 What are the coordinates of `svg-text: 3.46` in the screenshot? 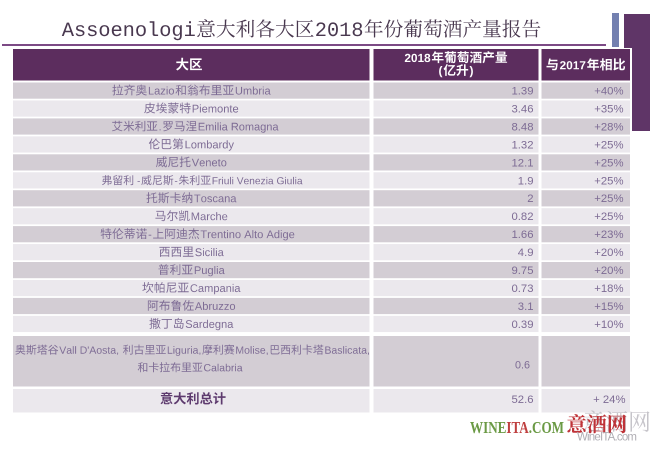 It's located at (523, 109).